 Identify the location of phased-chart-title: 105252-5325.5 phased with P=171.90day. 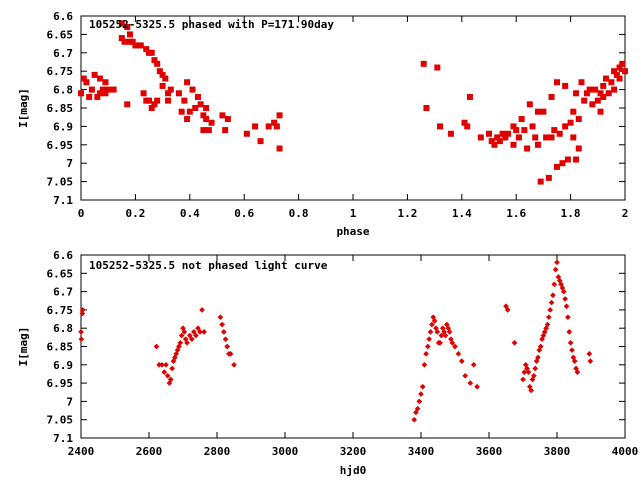
(211, 24).